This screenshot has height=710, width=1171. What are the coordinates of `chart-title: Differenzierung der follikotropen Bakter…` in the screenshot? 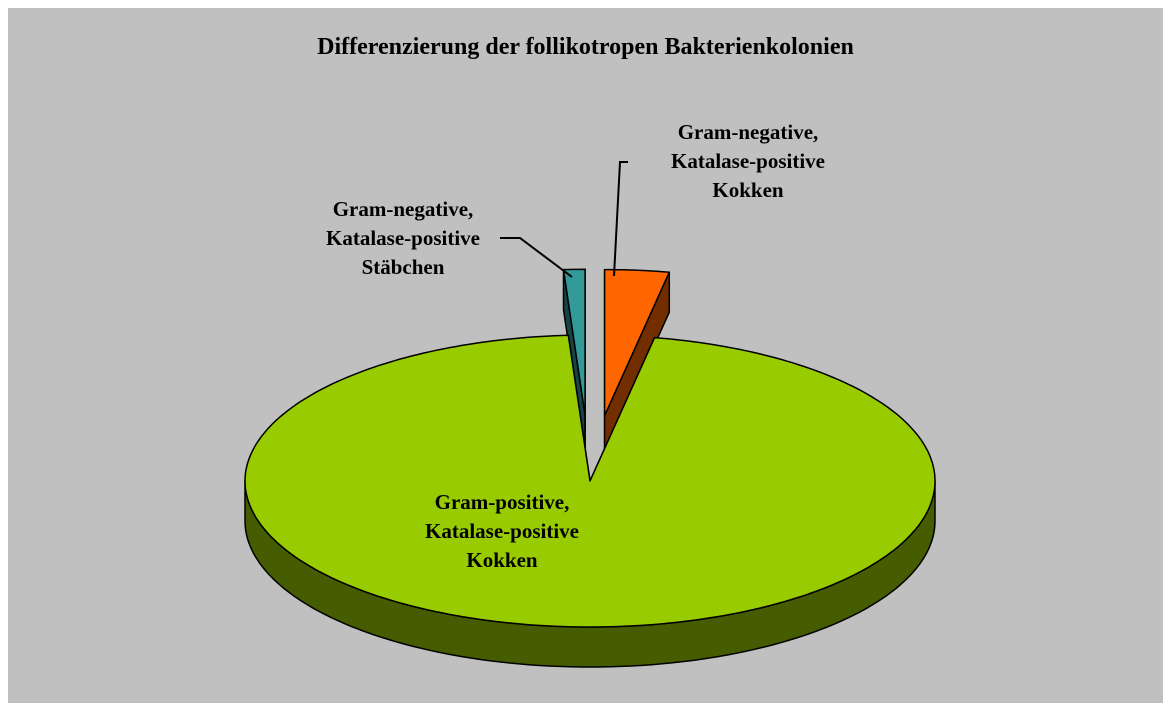 It's located at (585, 47).